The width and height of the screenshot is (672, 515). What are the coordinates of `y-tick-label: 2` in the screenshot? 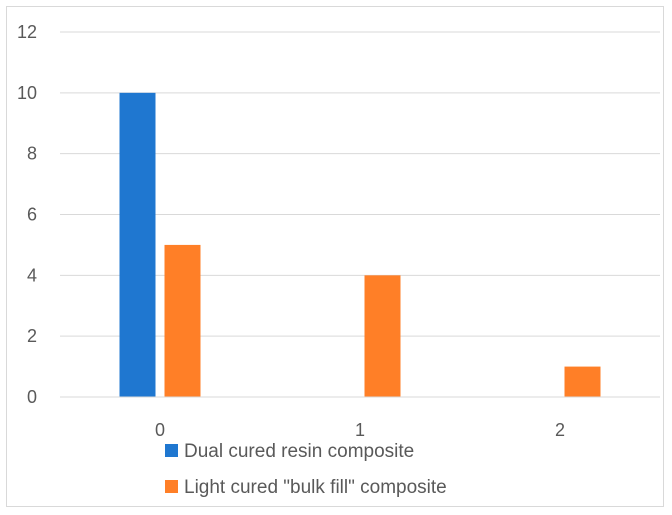 It's located at (32, 336).